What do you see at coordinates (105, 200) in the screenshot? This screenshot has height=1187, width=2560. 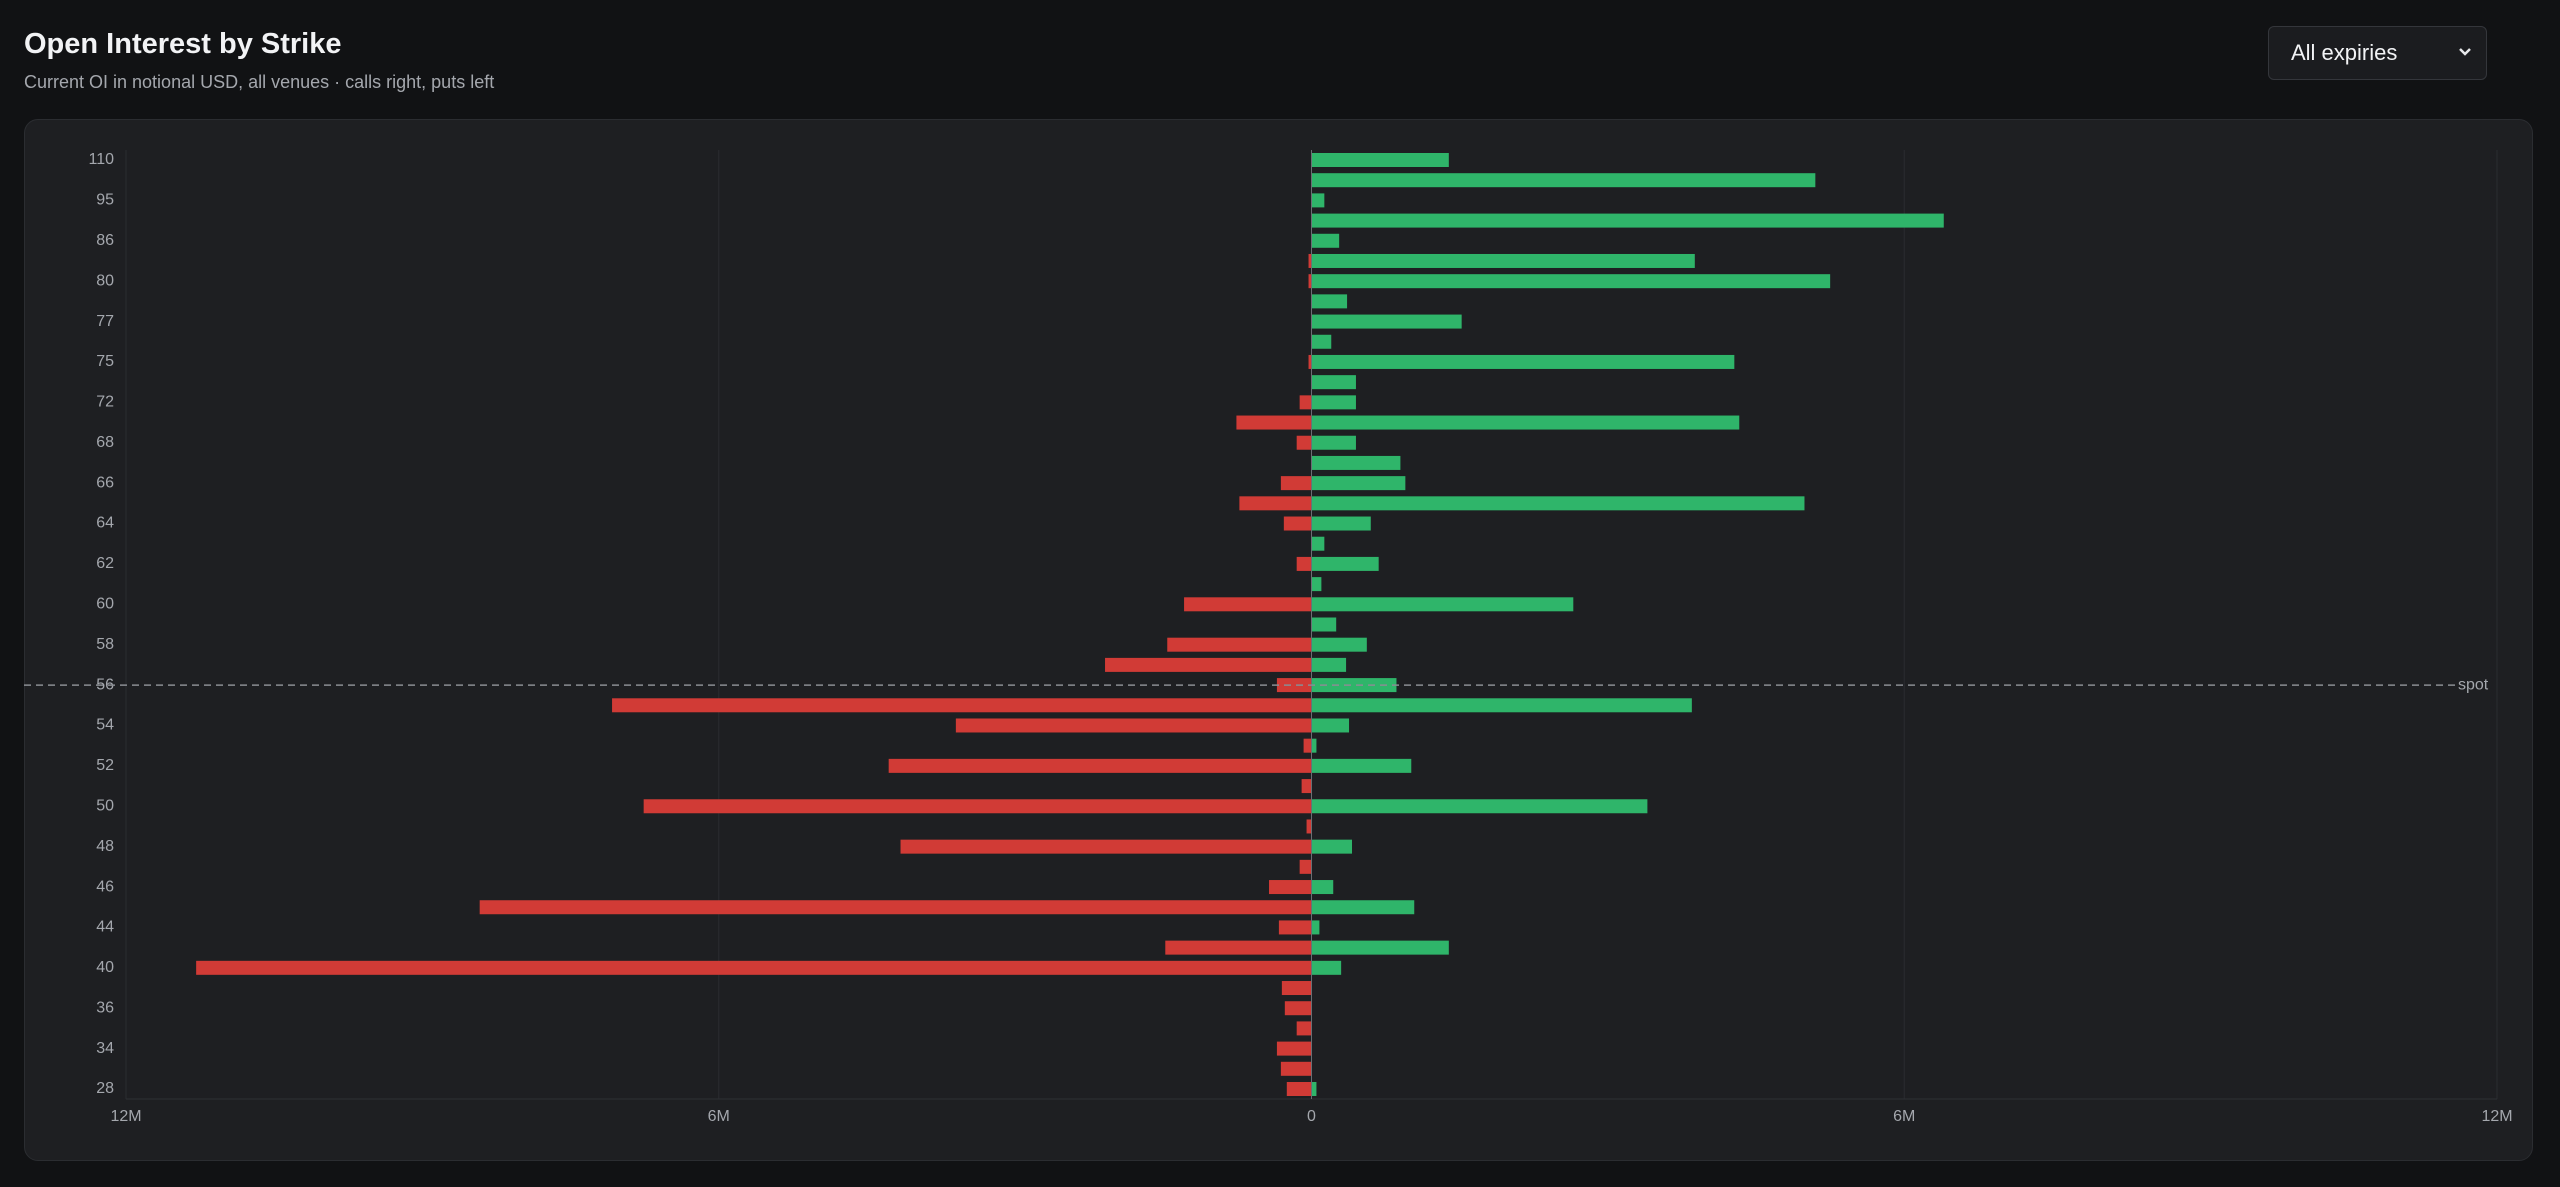 I see `y-tick-label: 95` at bounding box center [105, 200].